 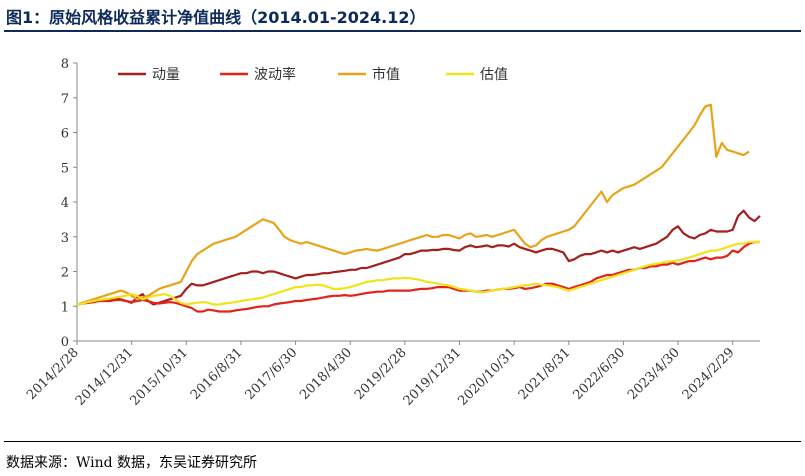 I want to click on y-tick-label: 8, so click(x=65, y=64).